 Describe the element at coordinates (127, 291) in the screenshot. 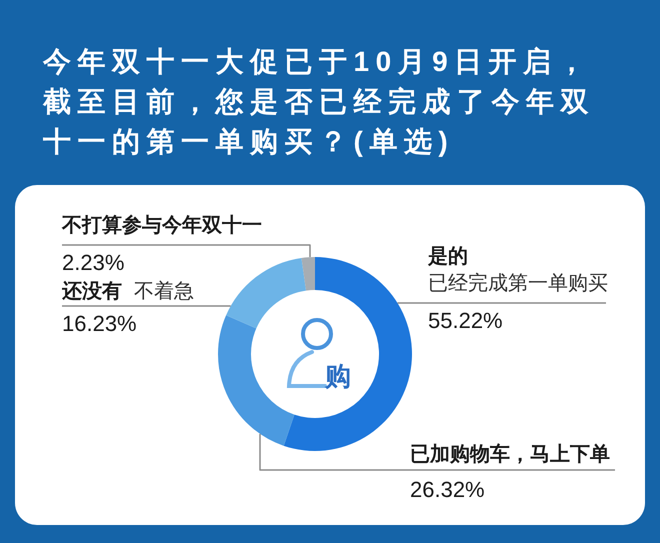

I see `slice-label: 还没有 不着急` at that location.